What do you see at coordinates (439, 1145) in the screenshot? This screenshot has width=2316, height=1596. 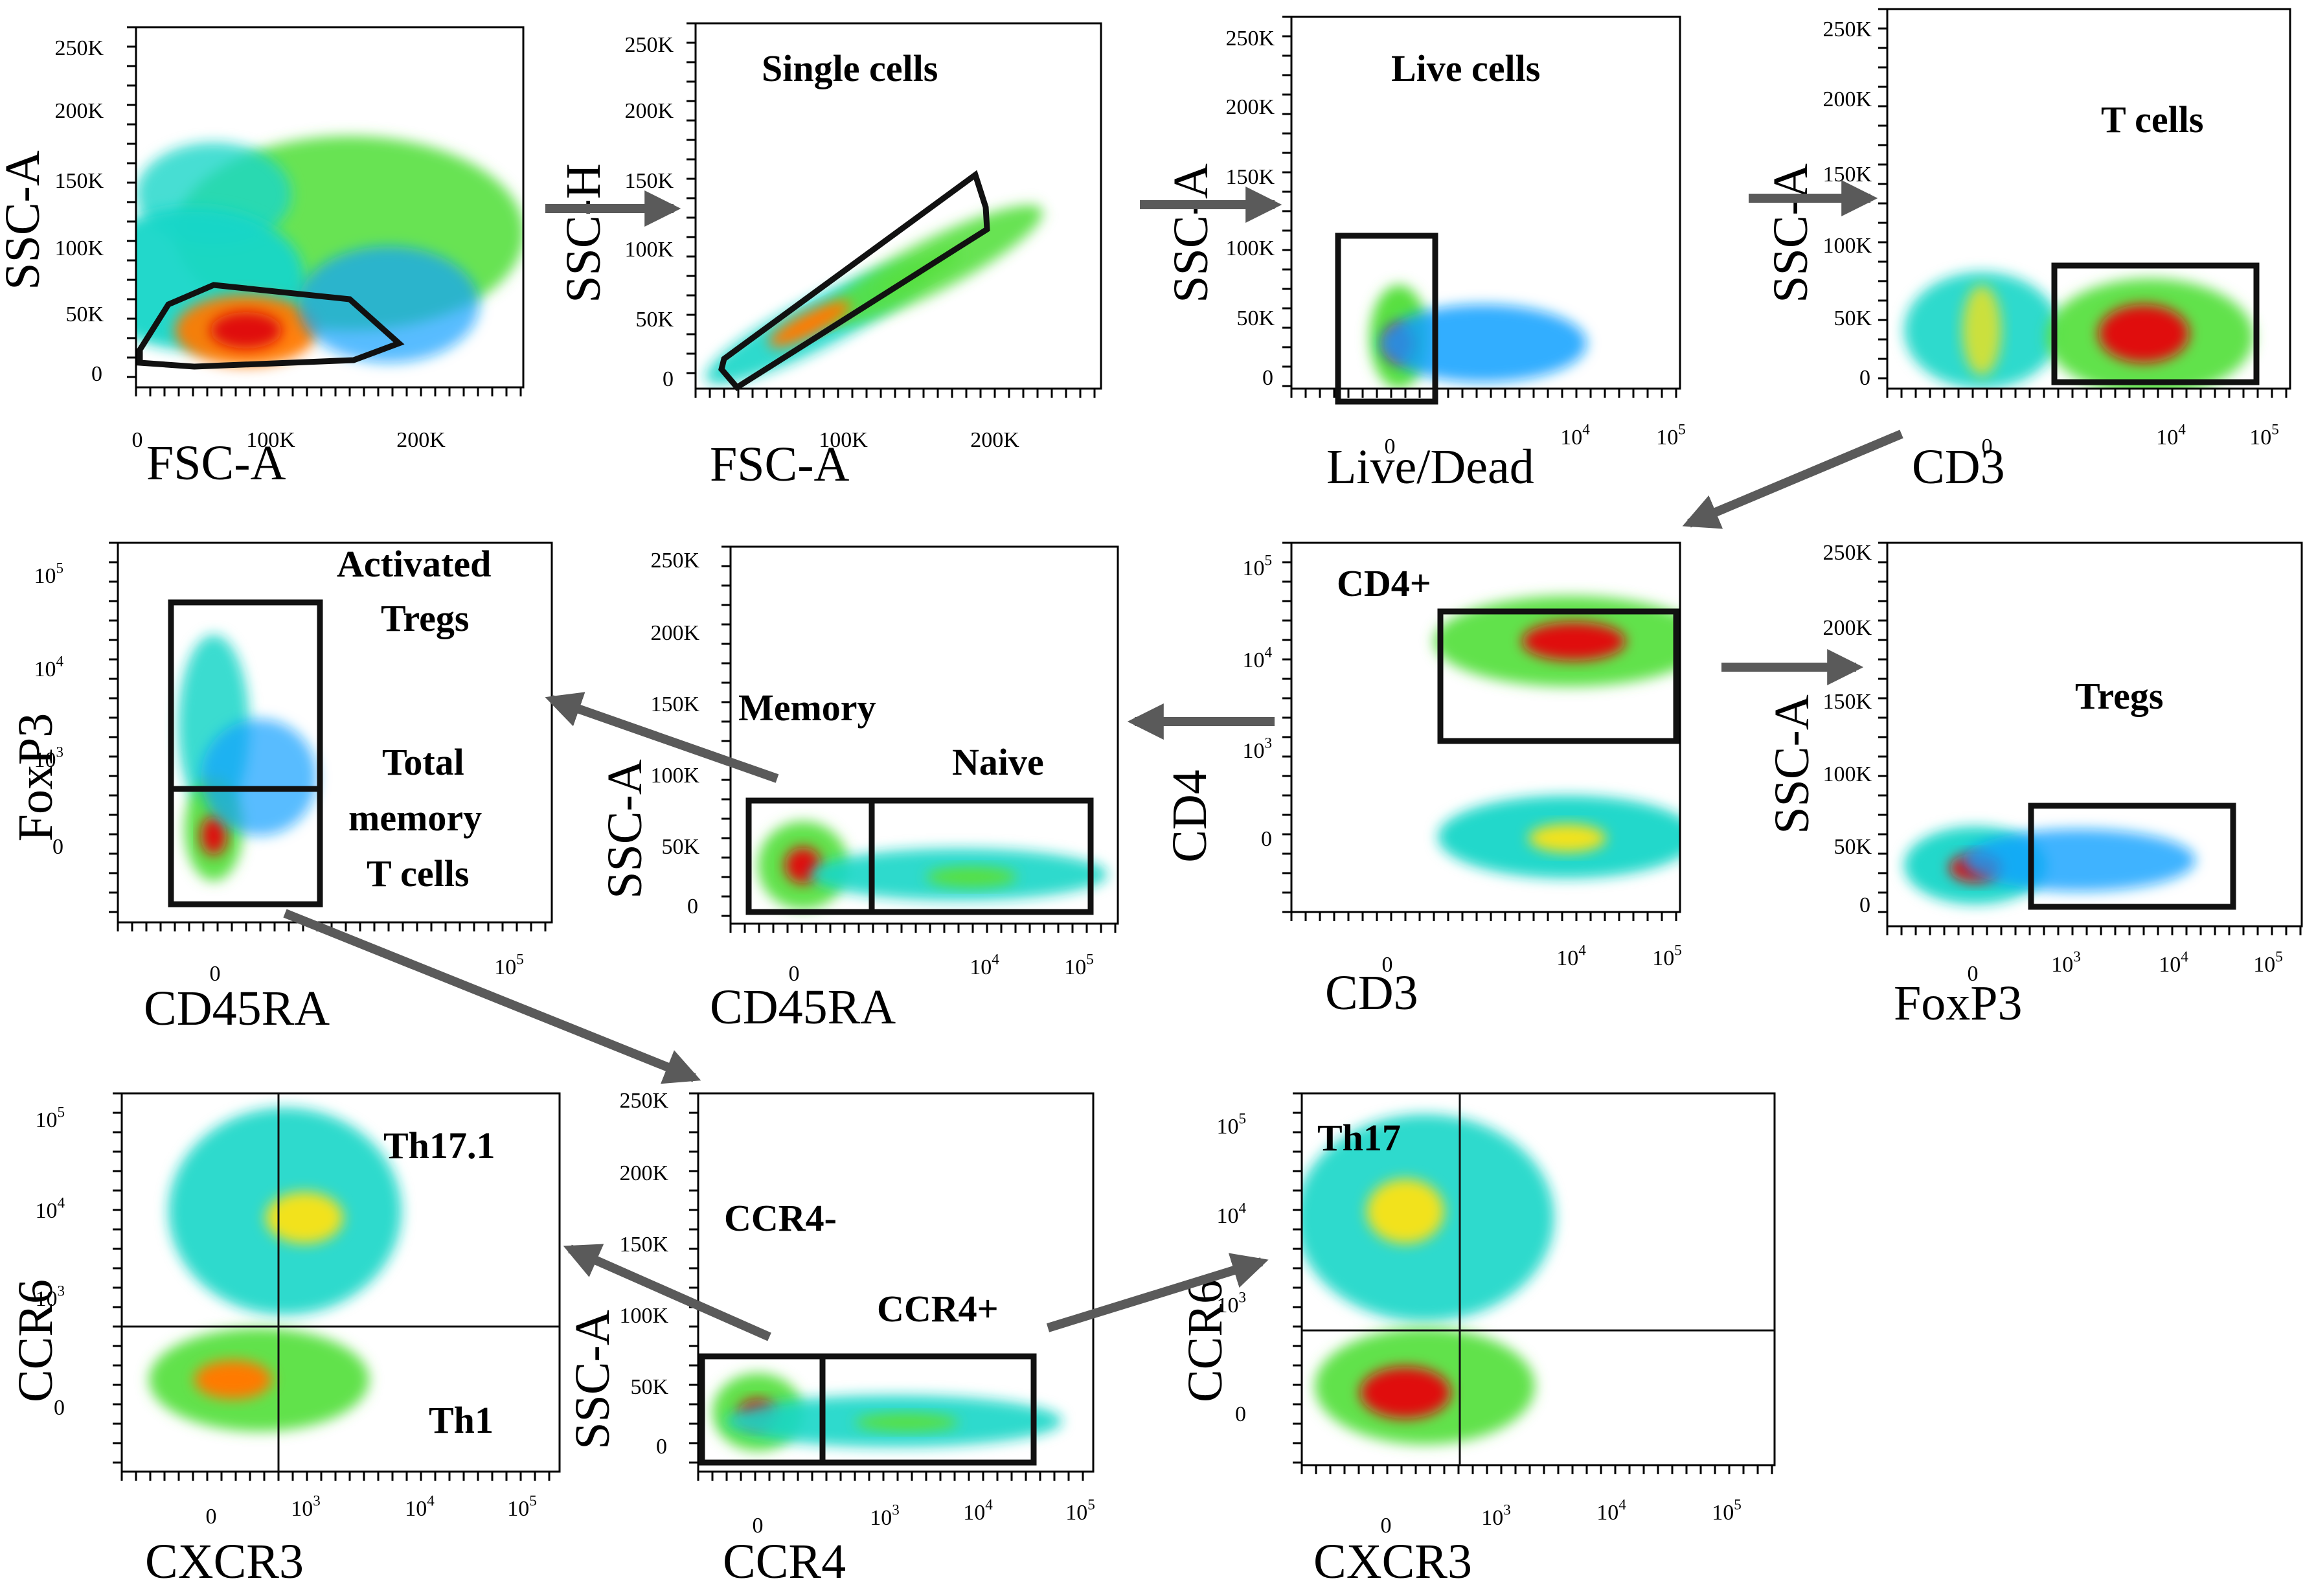 I see `gate-label: Th17.1` at bounding box center [439, 1145].